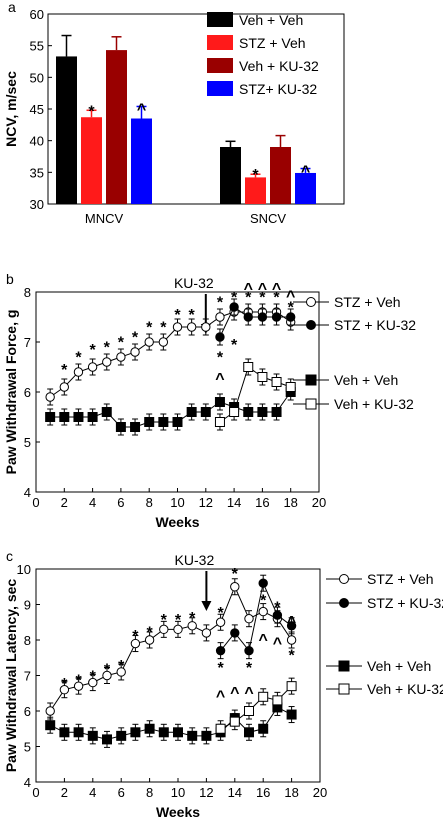 This screenshot has height=829, width=443. What do you see at coordinates (27, 747) in the screenshot?
I see `y-tick-label-c: 5` at bounding box center [27, 747].